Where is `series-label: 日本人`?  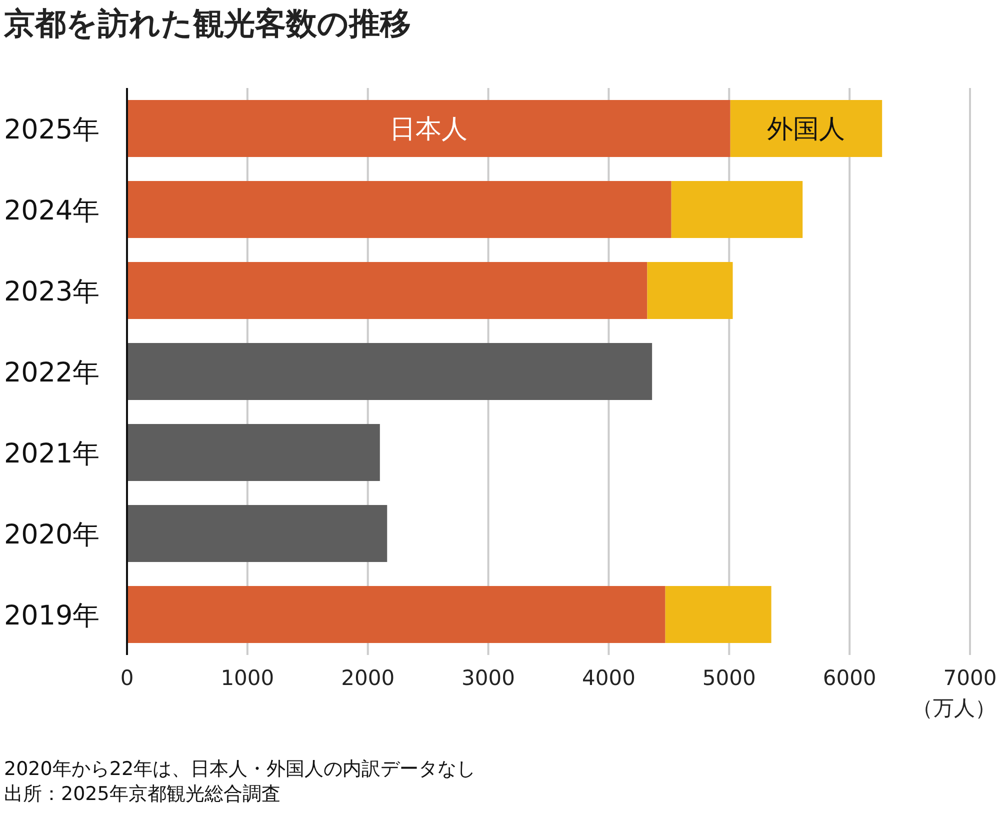
series-label: 日本人 is located at coordinates (429, 129).